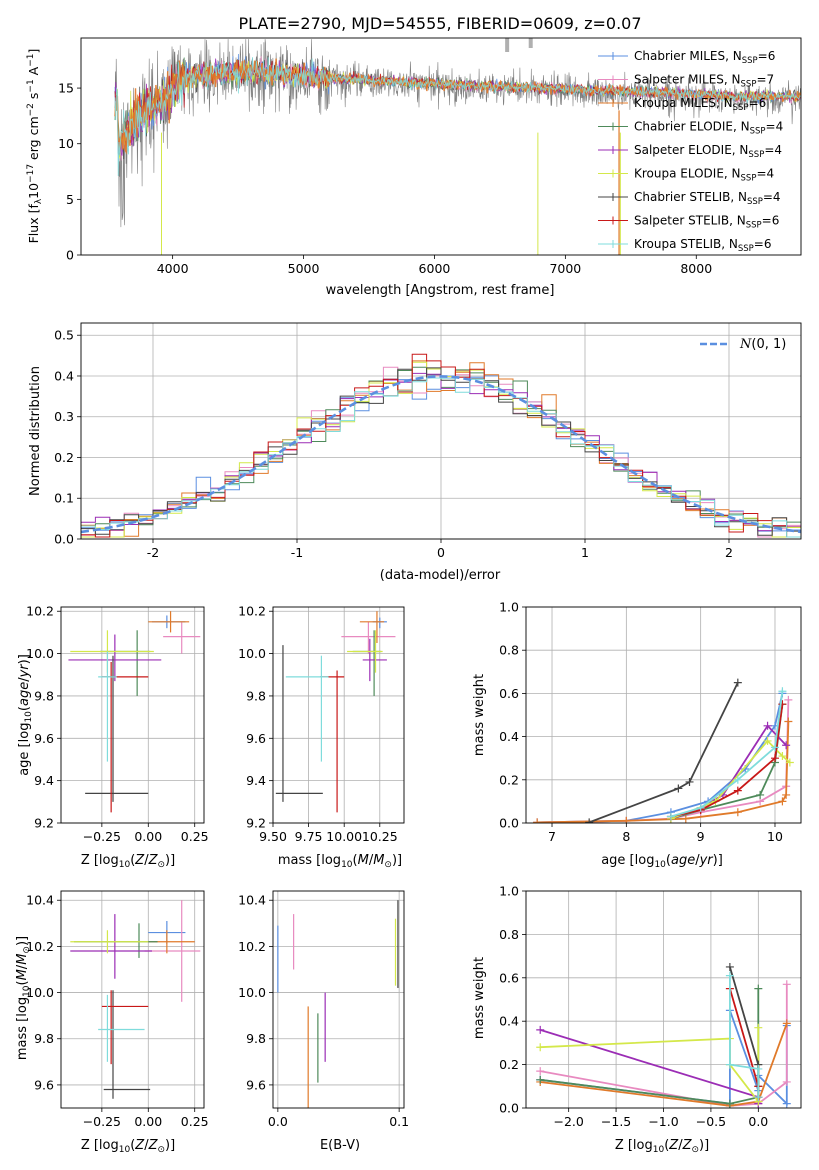 The height and width of the screenshot is (1170, 819). I want to click on legend-label: Chabrier MILES, NSSP=6, so click(704, 57).